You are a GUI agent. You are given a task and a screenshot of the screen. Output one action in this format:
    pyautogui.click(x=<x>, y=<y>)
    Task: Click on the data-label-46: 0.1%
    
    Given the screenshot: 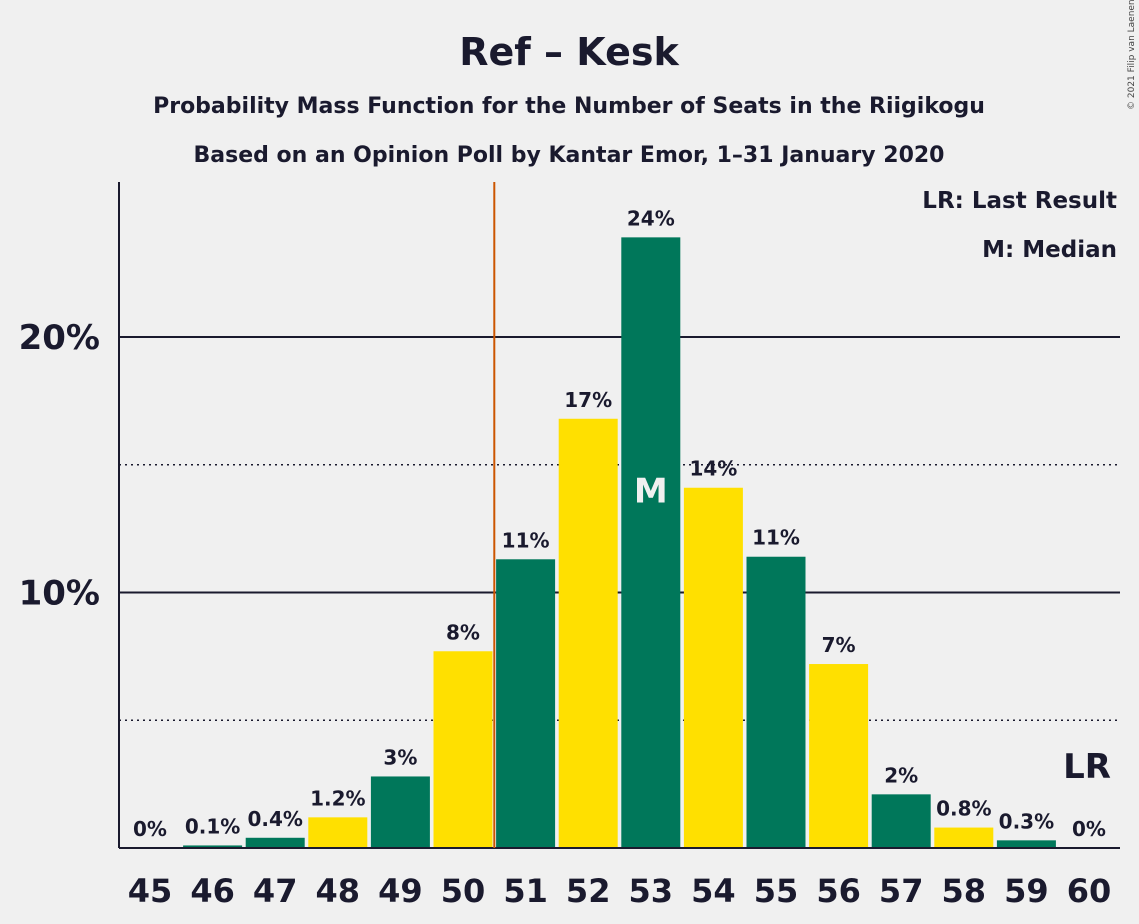 What is the action you would take?
    pyautogui.click(x=212, y=826)
    